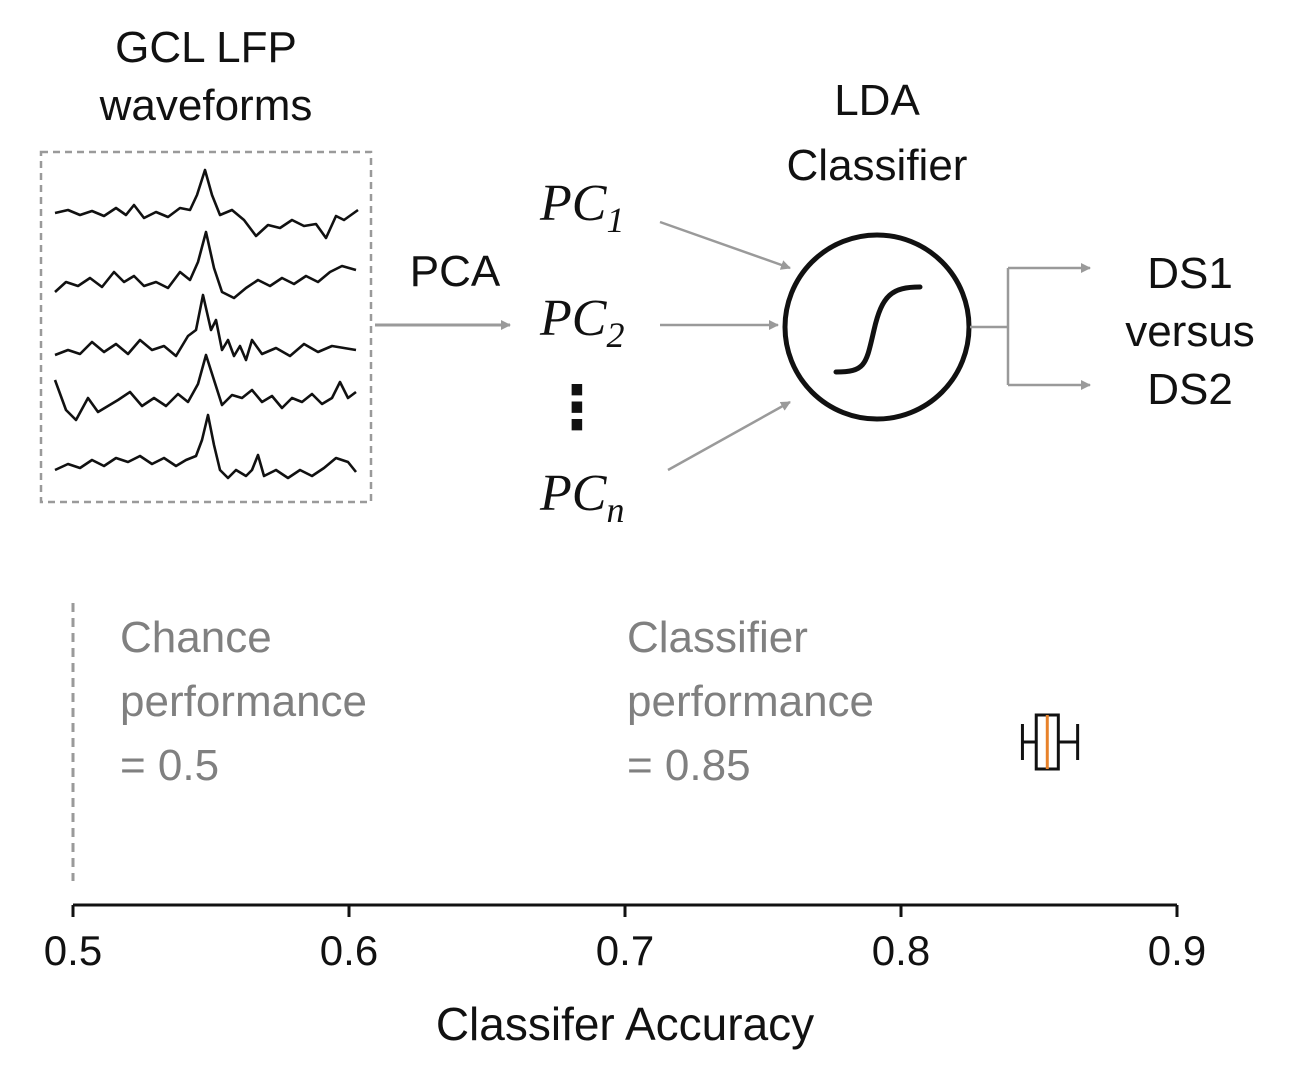  What do you see at coordinates (196, 637) in the screenshot?
I see `chance-annotation-line1: Chance` at bounding box center [196, 637].